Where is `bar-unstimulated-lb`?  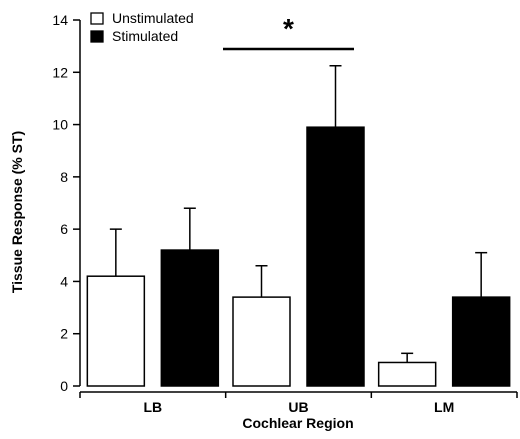 bar-unstimulated-lb is located at coordinates (116, 331).